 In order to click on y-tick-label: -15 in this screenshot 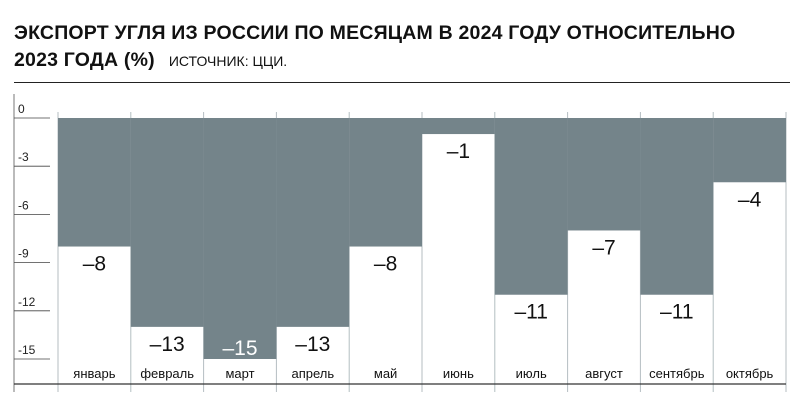, I will do `click(27, 350)`.